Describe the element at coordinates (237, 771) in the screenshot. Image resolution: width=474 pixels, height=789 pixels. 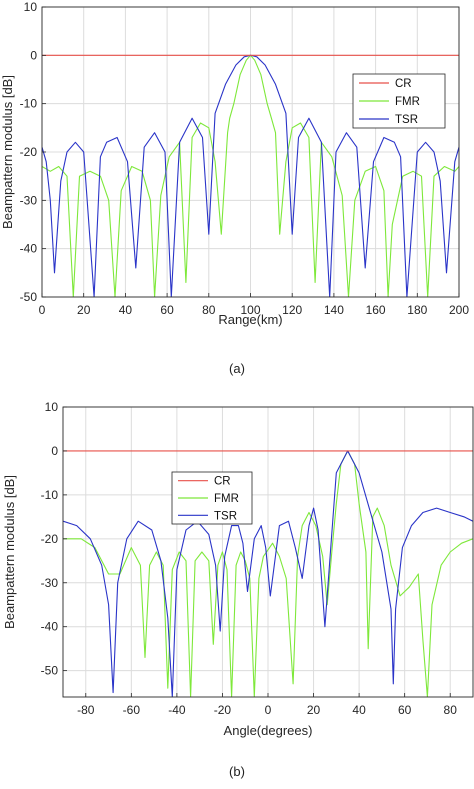
I see `figure-caption: (b)` at that location.